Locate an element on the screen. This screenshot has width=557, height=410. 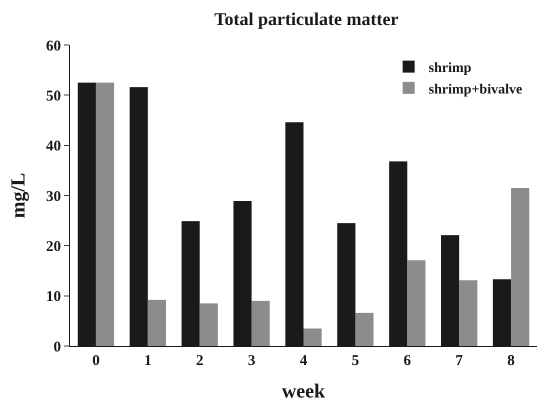
legend-label: shrimp is located at coordinates (450, 68).